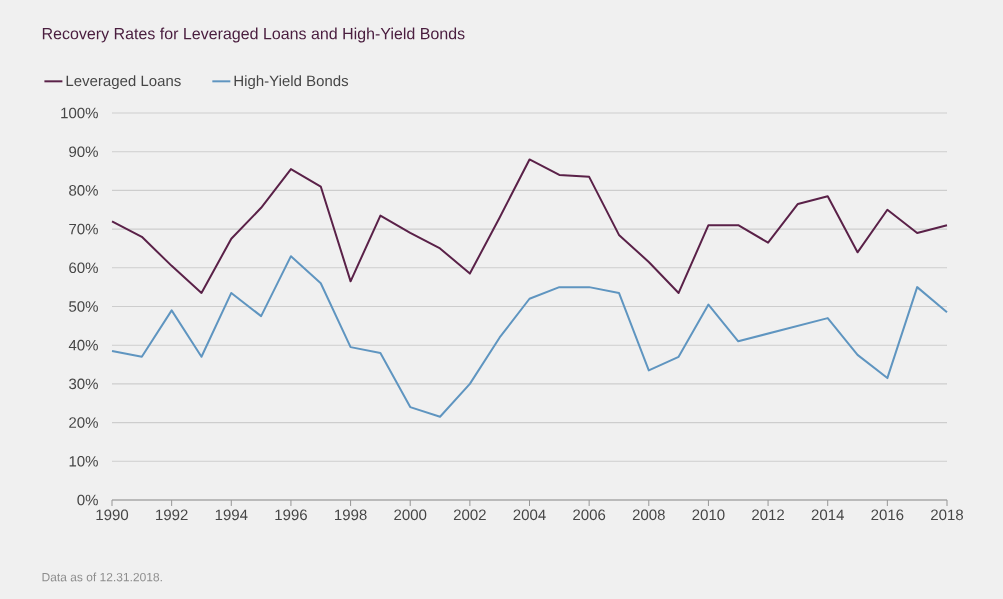 This screenshot has height=599, width=1003. What do you see at coordinates (947, 515) in the screenshot?
I see `x-tick-label: 2018` at bounding box center [947, 515].